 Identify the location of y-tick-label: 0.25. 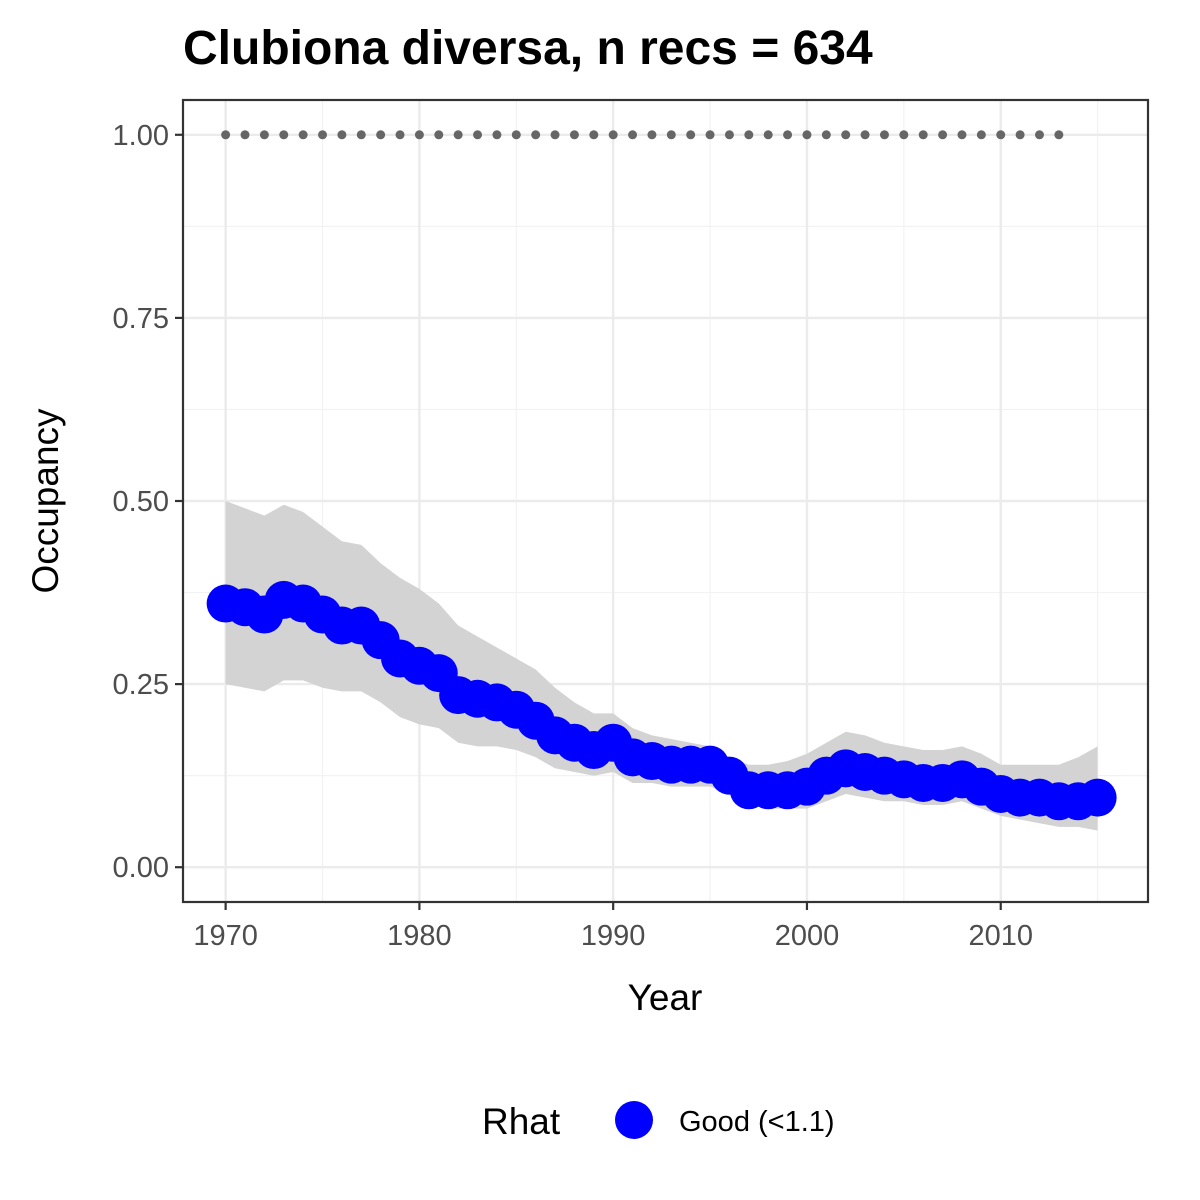
(141, 685).